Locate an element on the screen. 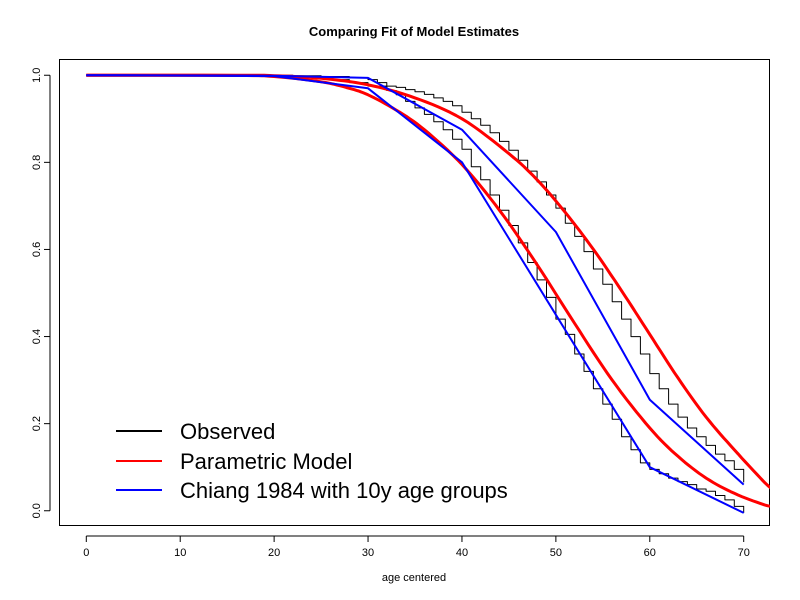 The height and width of the screenshot is (600, 800). x-tick-label: 60 is located at coordinates (650, 553).